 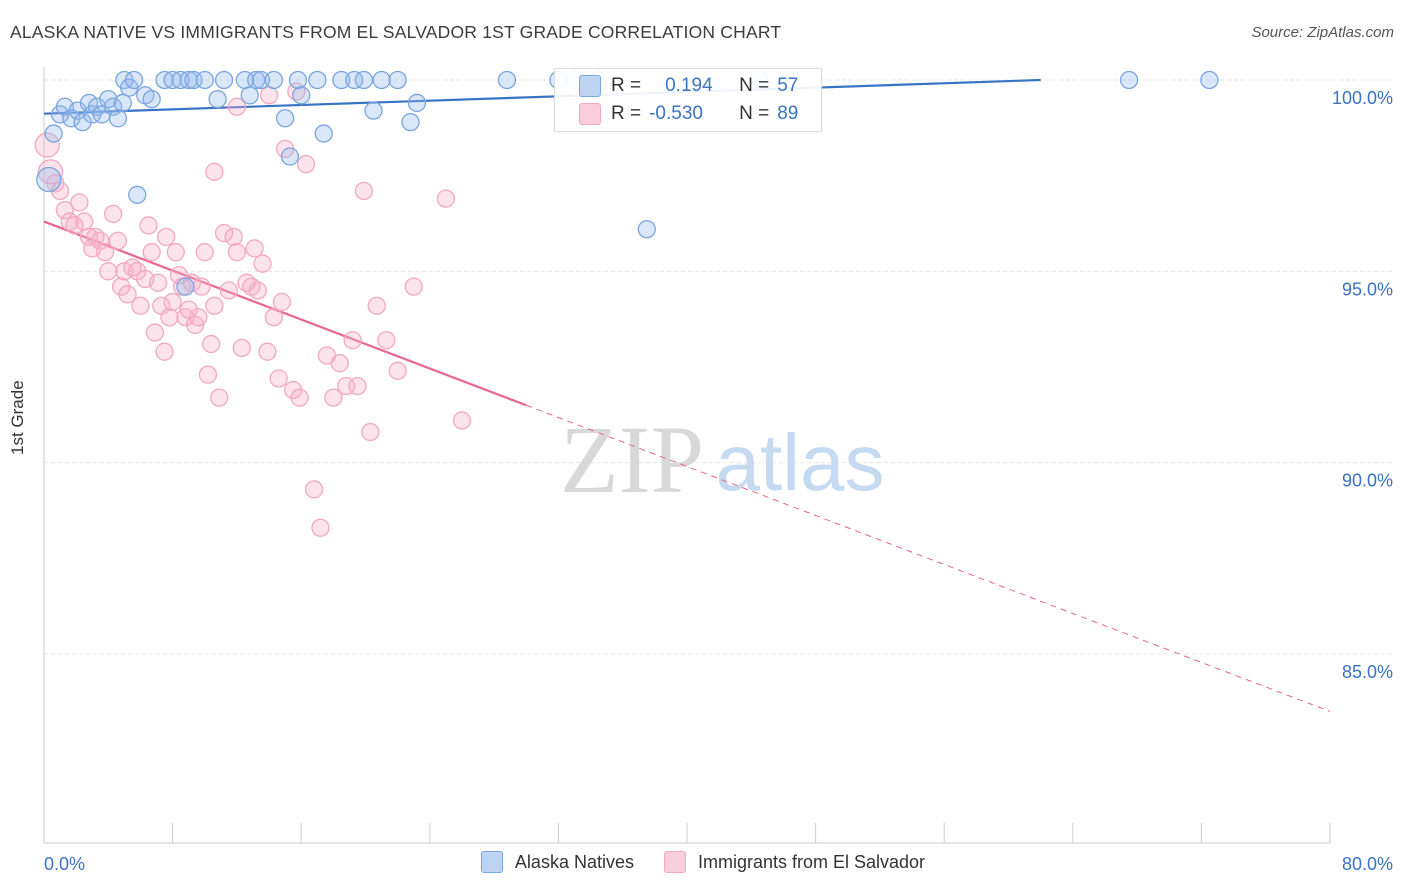 I want to click on legend-row-elsalvador: R = -0.530 N = 89, so click(x=688, y=114).